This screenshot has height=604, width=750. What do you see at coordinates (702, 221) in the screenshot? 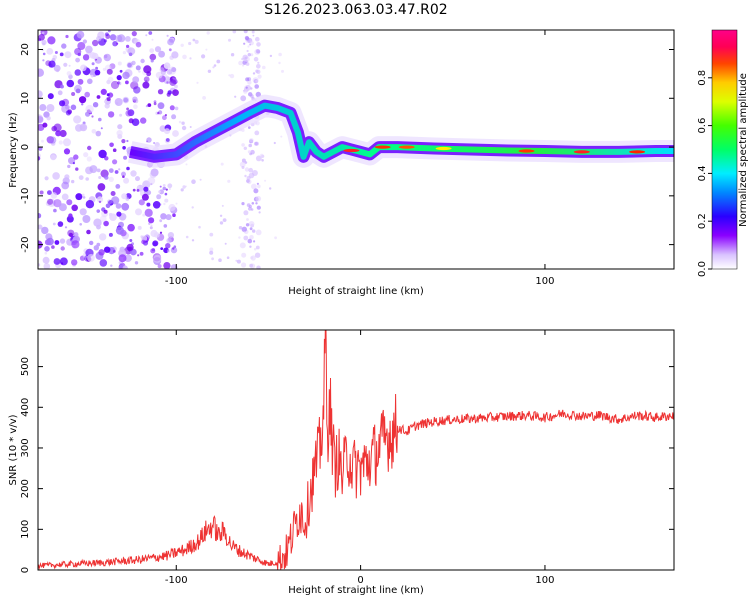
I see `colorbar-tick-label: 0.2` at bounding box center [702, 221].